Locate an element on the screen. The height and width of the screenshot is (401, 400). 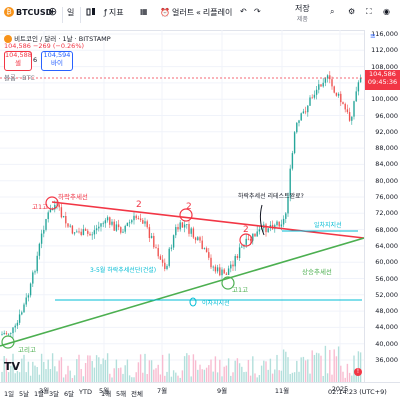
interval-button: 일 is located at coordinates (71, 12).